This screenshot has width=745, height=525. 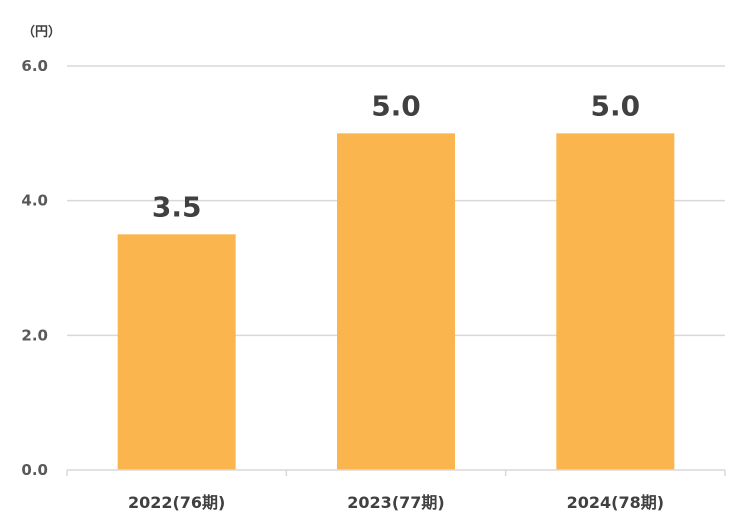 What do you see at coordinates (41, 32) in the screenshot?
I see `y-axis-unit-label: （円）` at bounding box center [41, 32].